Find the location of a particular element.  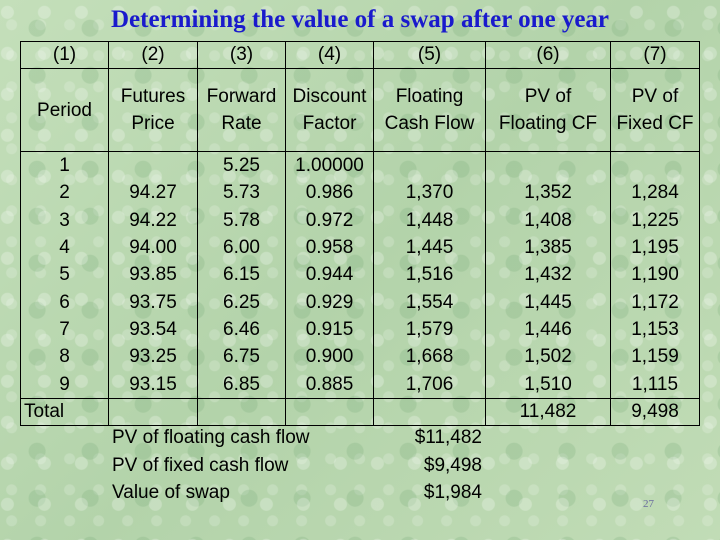

header-text: Period is located at coordinates (64, 110).